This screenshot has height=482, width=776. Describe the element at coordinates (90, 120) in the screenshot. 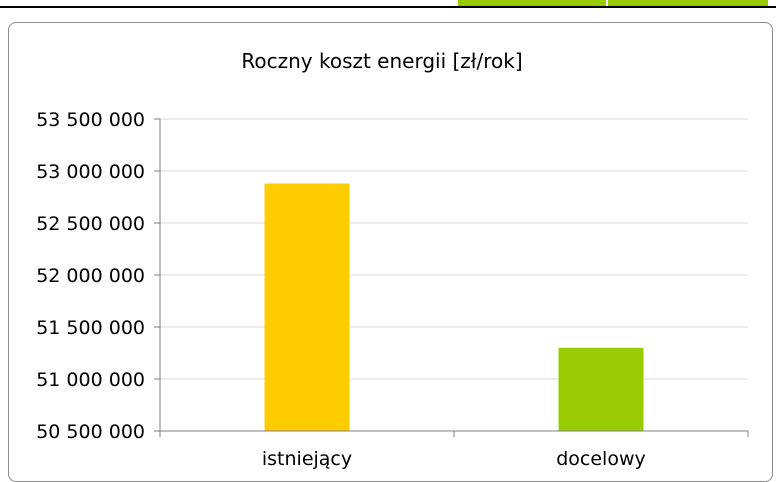

I see `y-tick-label: 53 500 000` at that location.